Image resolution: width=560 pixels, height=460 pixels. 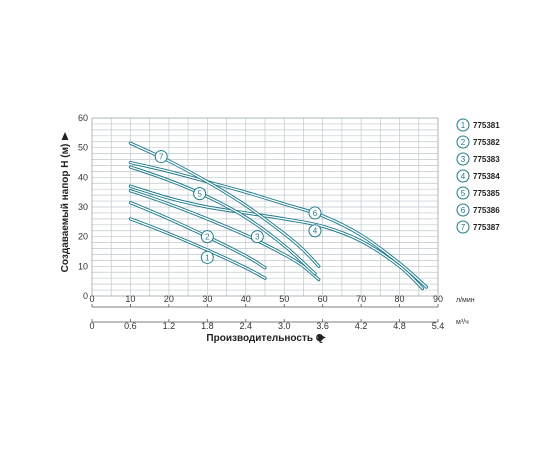 I want to click on legend-marker-label: 3, so click(x=463, y=159).